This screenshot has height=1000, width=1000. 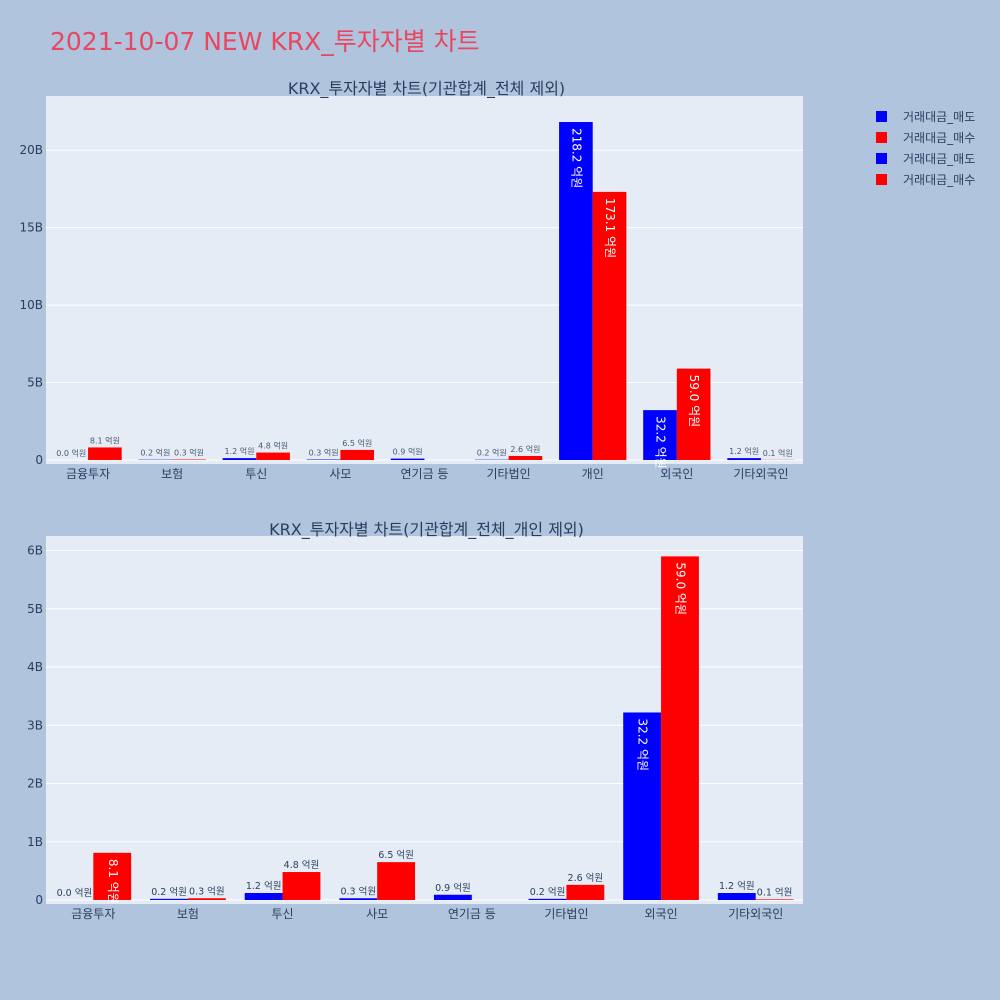 I want to click on chart-title: KRX_투자자별 차트(기관합계_전체_개인 제외), so click(x=426, y=530).